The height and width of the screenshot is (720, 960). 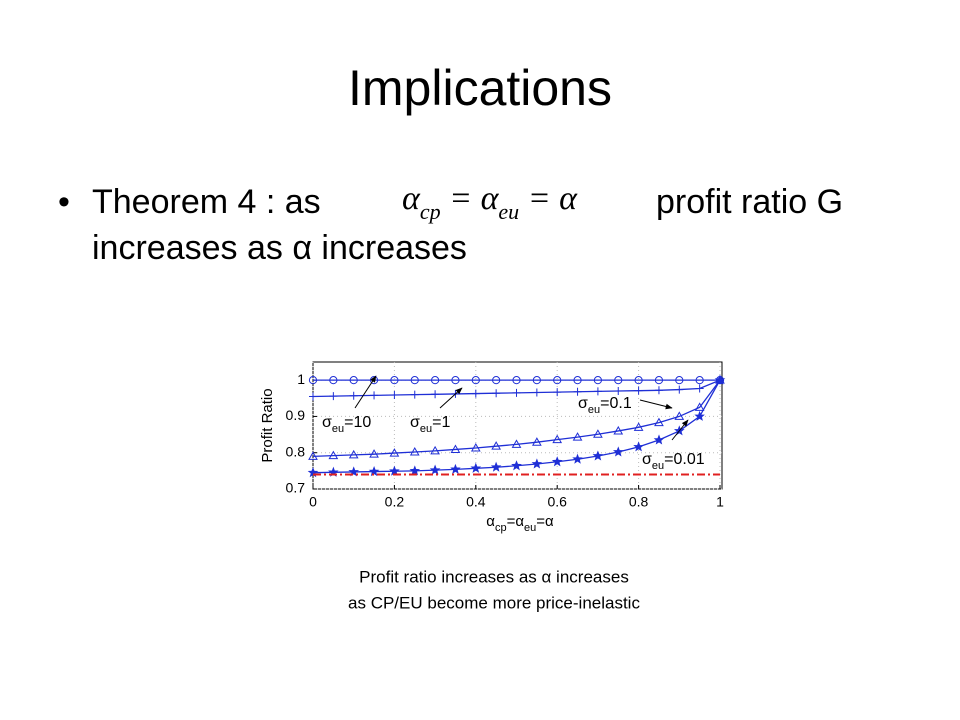 I want to click on caption: Profit ratio increases as α increases, so click(x=494, y=576).